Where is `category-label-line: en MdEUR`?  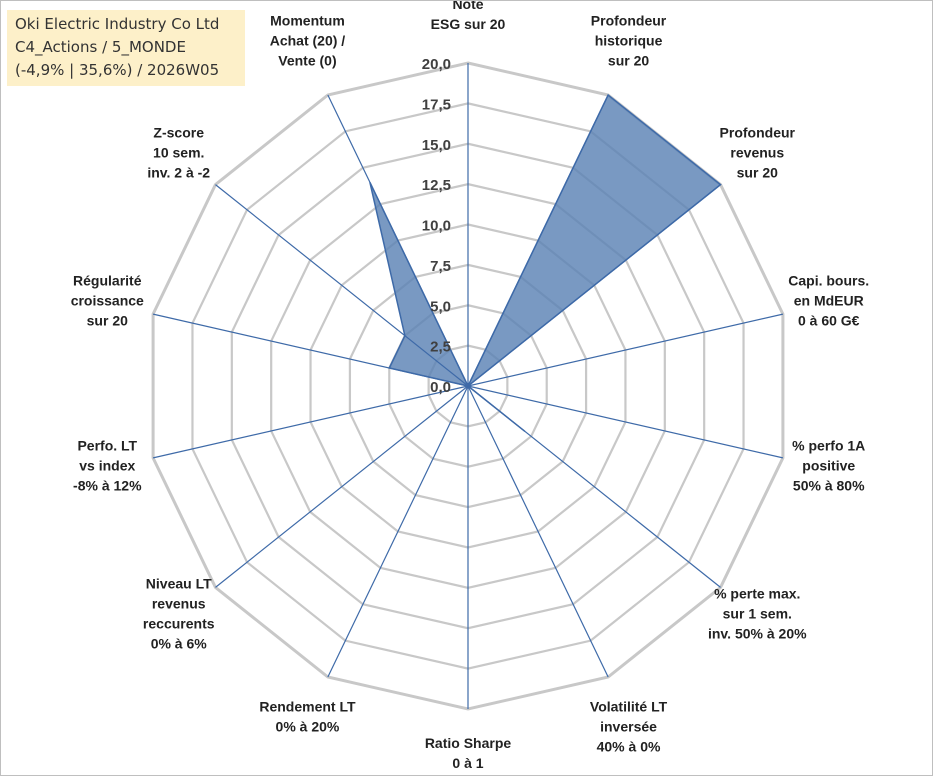
category-label-line: en MdEUR is located at coordinates (829, 301).